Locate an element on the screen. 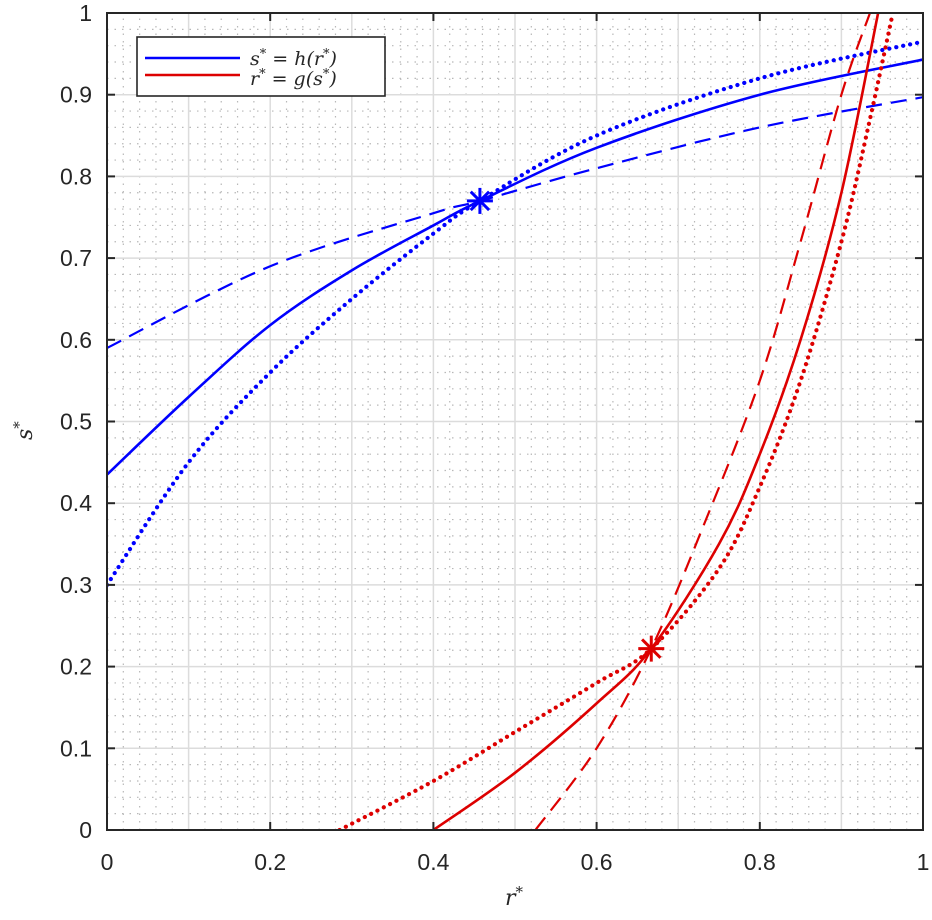 This screenshot has width=932, height=920. x-tick-label: 1 is located at coordinates (923, 862).